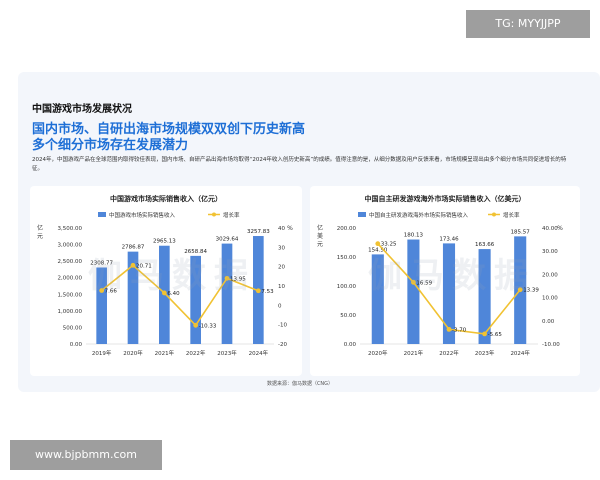 This screenshot has height=480, width=600. I want to click on right-tick-label: 20.00, so click(550, 275).